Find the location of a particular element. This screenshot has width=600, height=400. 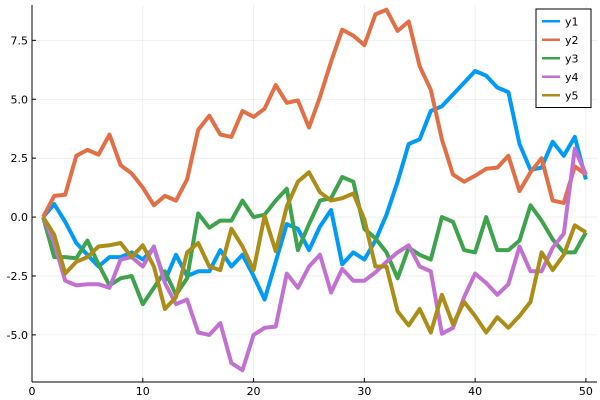

x-tick-label: 10 is located at coordinates (143, 391).